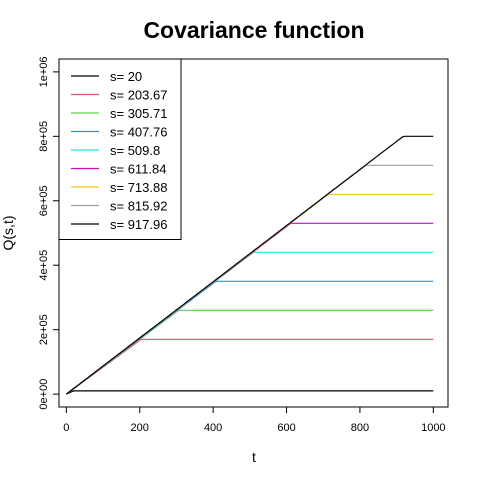 This screenshot has width=480, height=480. I want to click on y-axis-label: Q(s,t), so click(8, 233).